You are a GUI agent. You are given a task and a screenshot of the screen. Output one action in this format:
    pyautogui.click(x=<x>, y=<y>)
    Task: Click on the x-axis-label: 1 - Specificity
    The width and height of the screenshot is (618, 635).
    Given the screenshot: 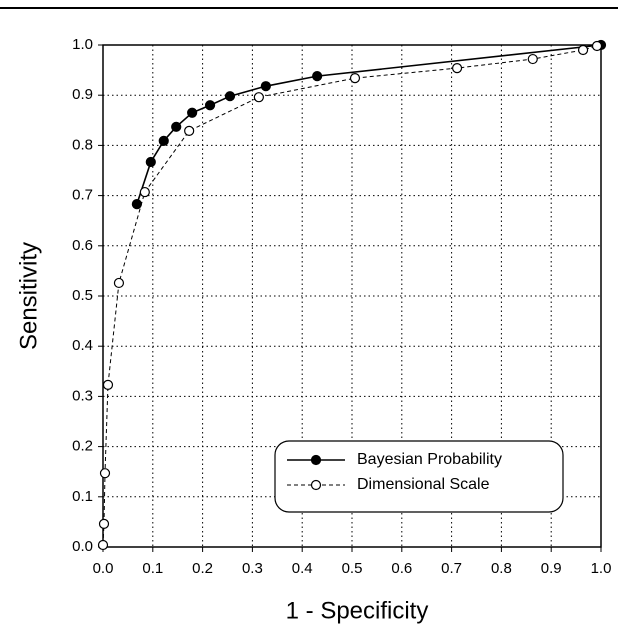 What is the action you would take?
    pyautogui.click(x=357, y=610)
    